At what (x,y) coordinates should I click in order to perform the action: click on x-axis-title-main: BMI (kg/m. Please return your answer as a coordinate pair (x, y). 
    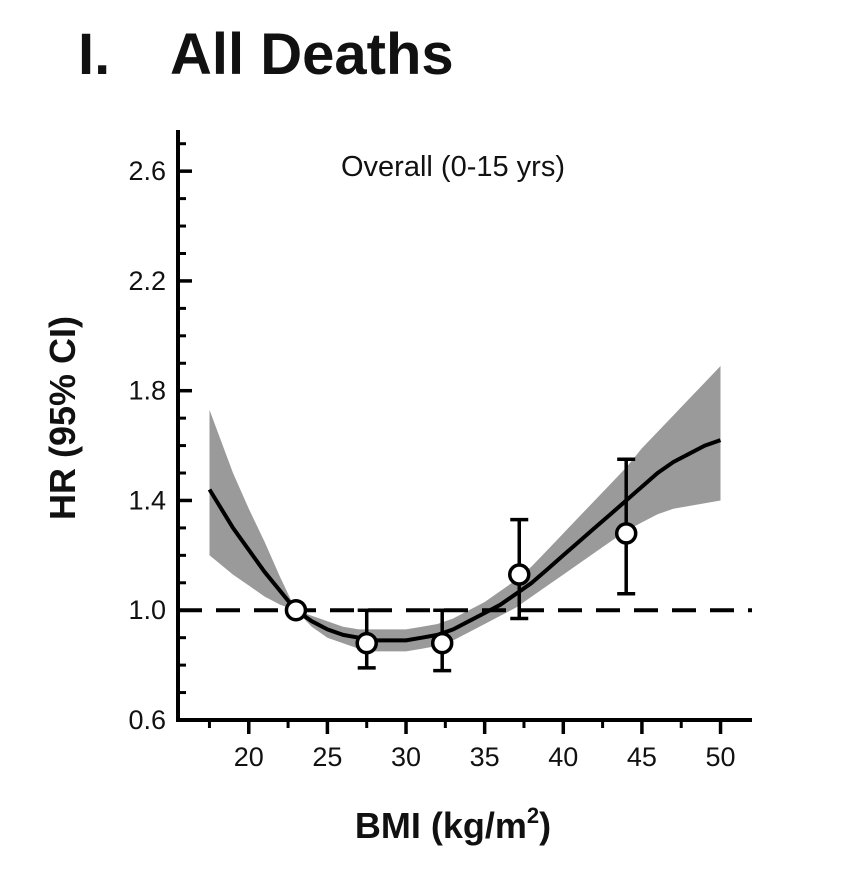
    Looking at the image, I should click on (441, 825).